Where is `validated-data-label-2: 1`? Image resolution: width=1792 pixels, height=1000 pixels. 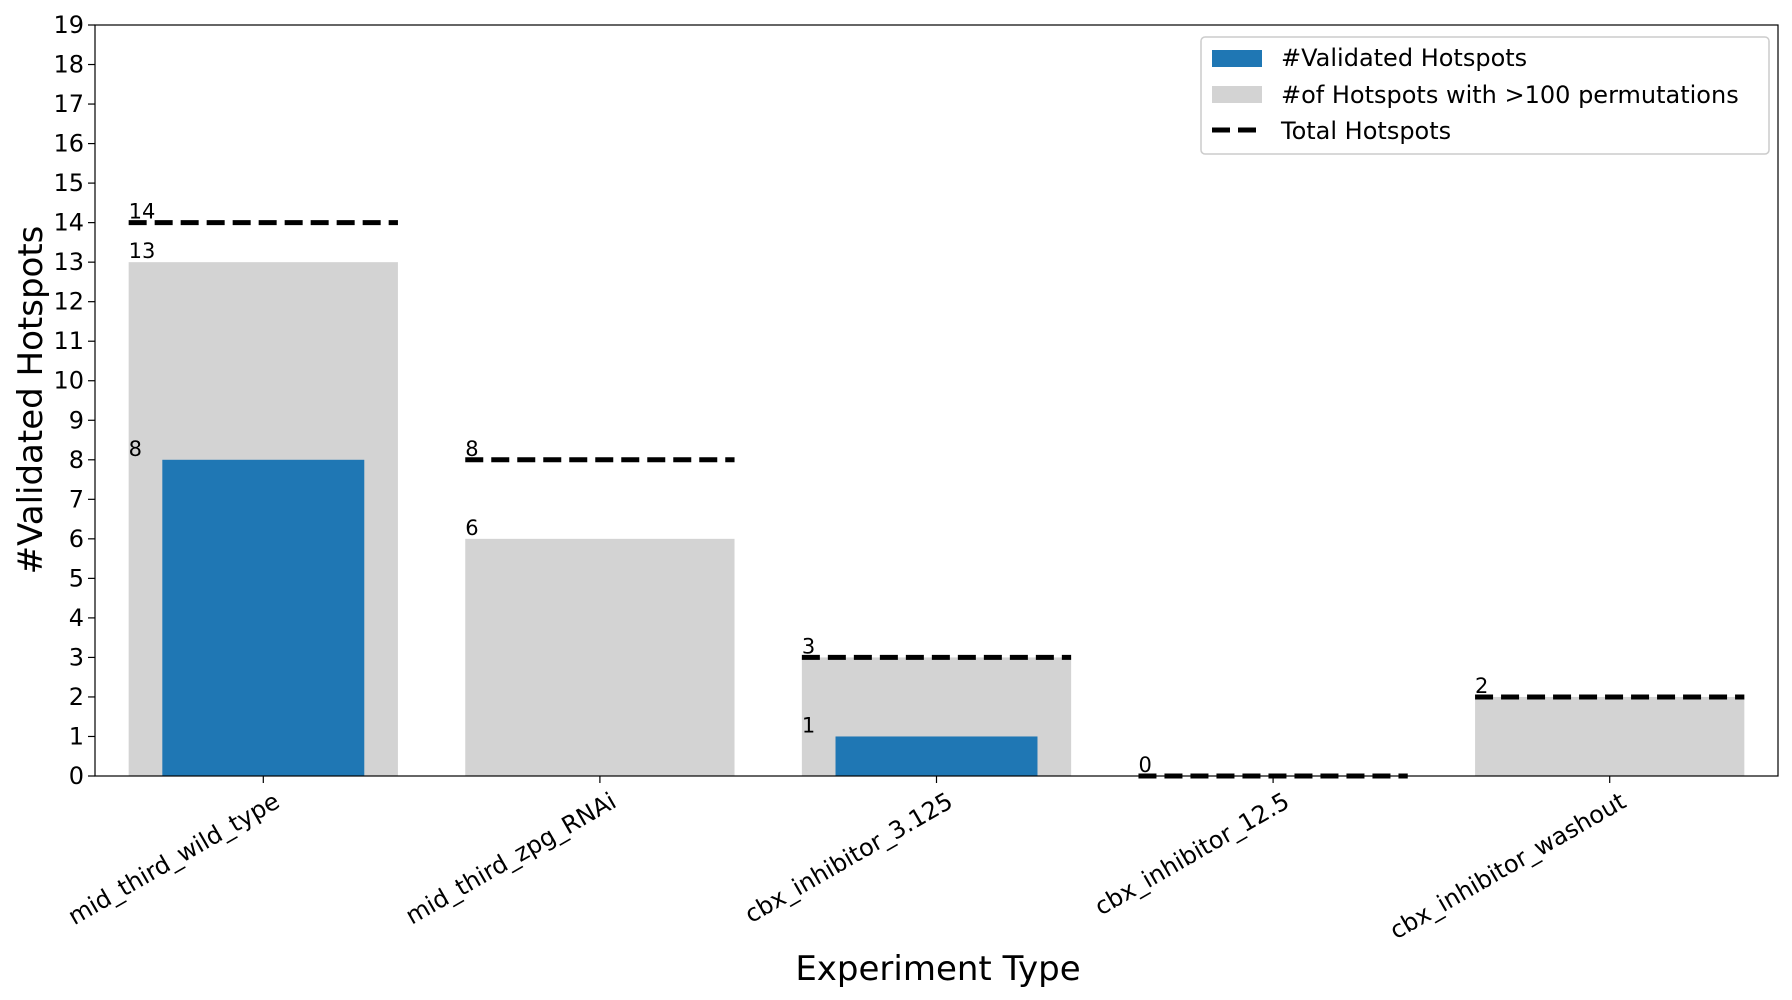 validated-data-label-2: 1 is located at coordinates (808, 725).